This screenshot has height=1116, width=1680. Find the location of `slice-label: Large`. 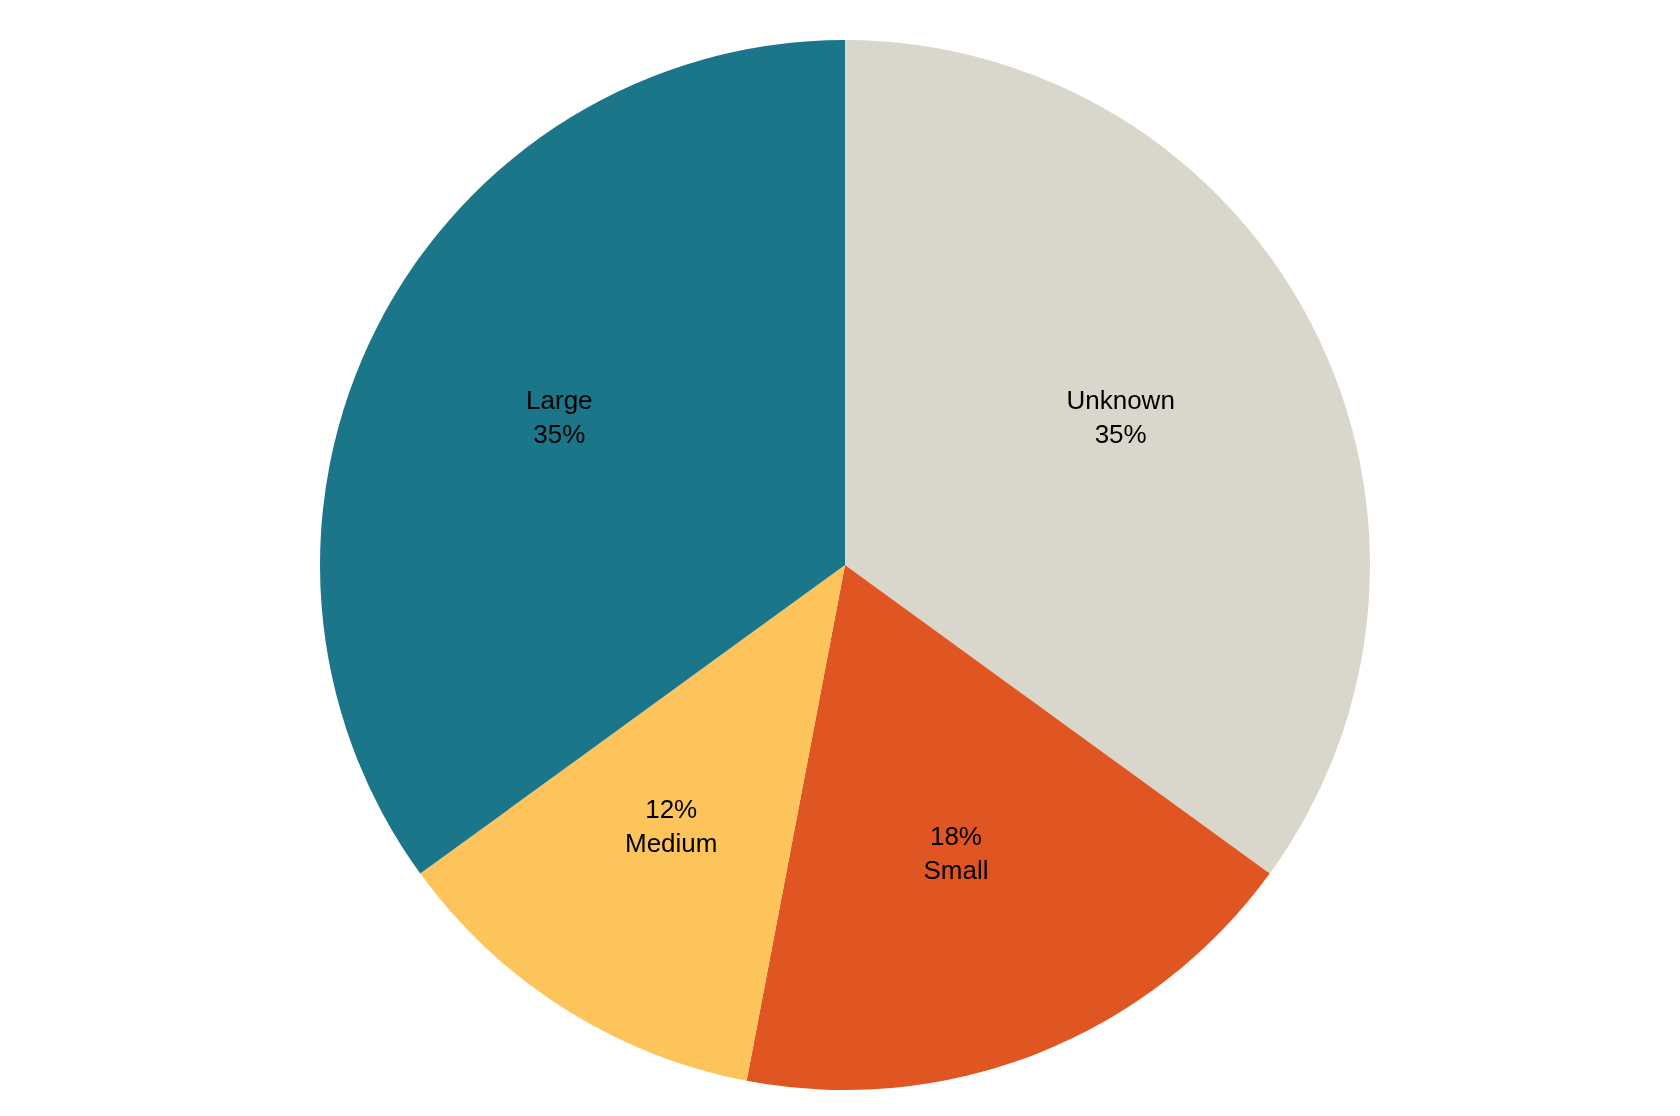

slice-label: Large is located at coordinates (559, 400).